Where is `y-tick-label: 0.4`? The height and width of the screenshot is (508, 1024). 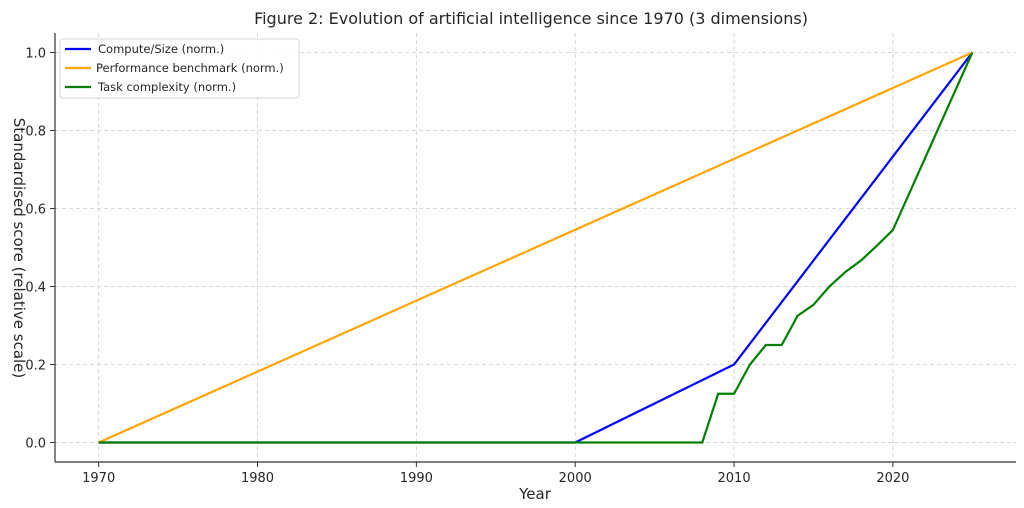 y-tick-label: 0.4 is located at coordinates (35, 288).